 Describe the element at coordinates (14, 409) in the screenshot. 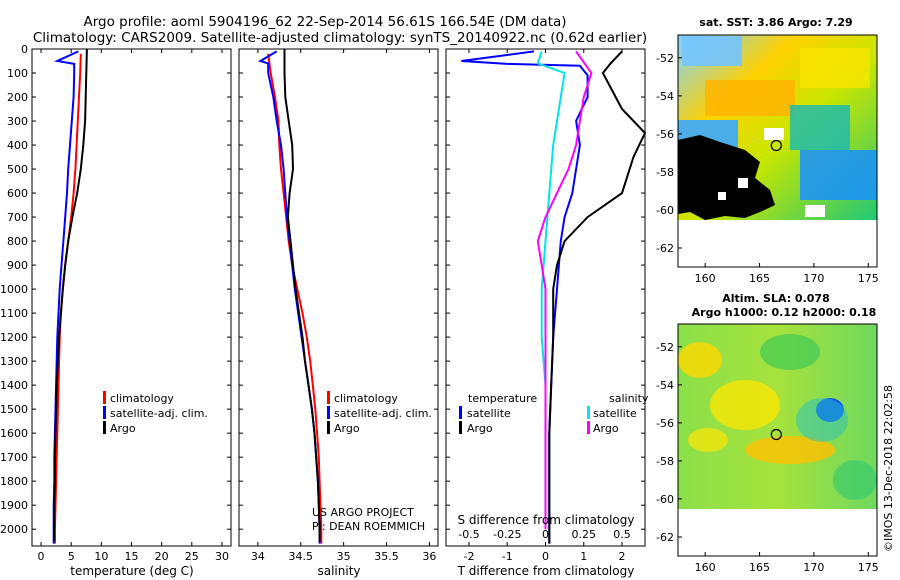

I see `depth-tick-label: 1500` at that location.